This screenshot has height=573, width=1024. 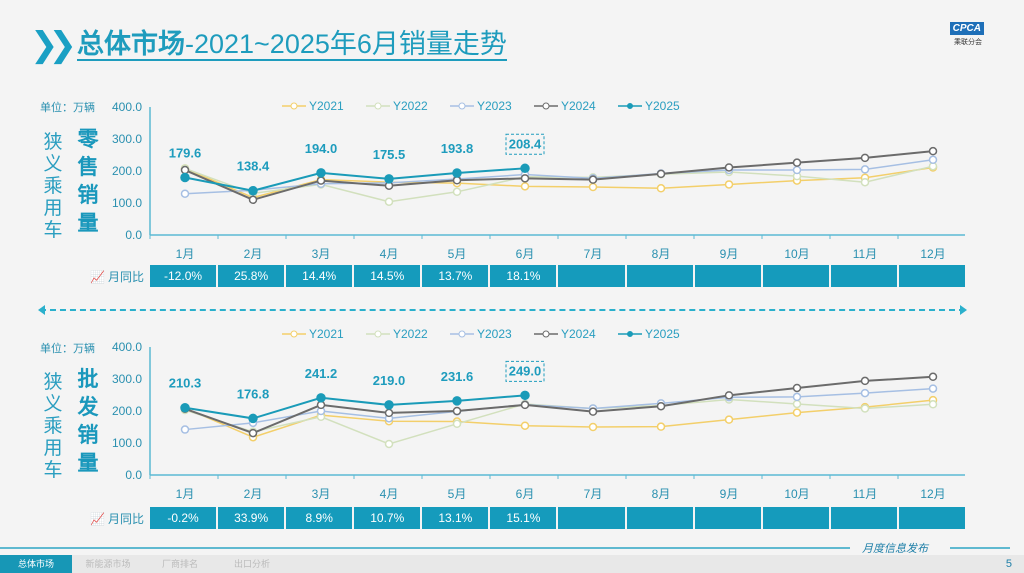 What do you see at coordinates (108, 564) in the screenshot?
I see `footer-tab: 新能源市场` at bounding box center [108, 564].